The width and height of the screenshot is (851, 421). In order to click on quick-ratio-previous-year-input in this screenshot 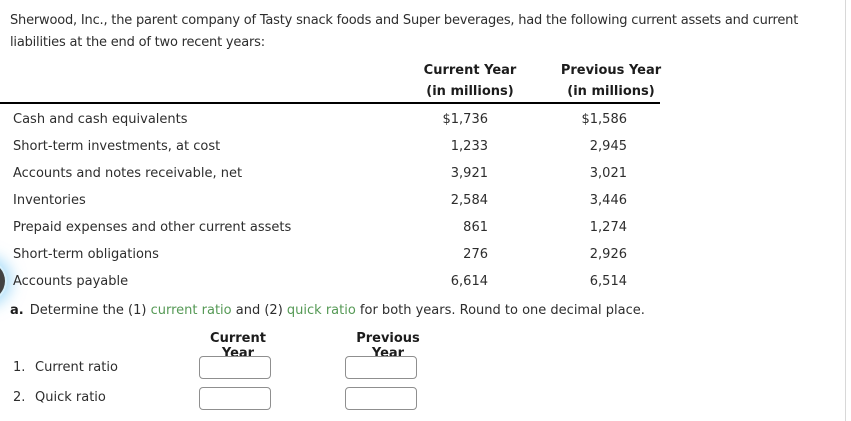, I will do `click(381, 398)`.